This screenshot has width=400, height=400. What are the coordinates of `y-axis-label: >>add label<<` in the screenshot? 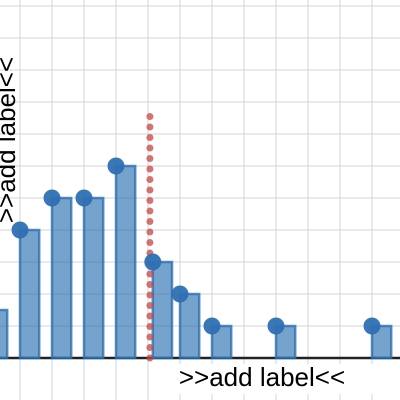 It's located at (10, 140).